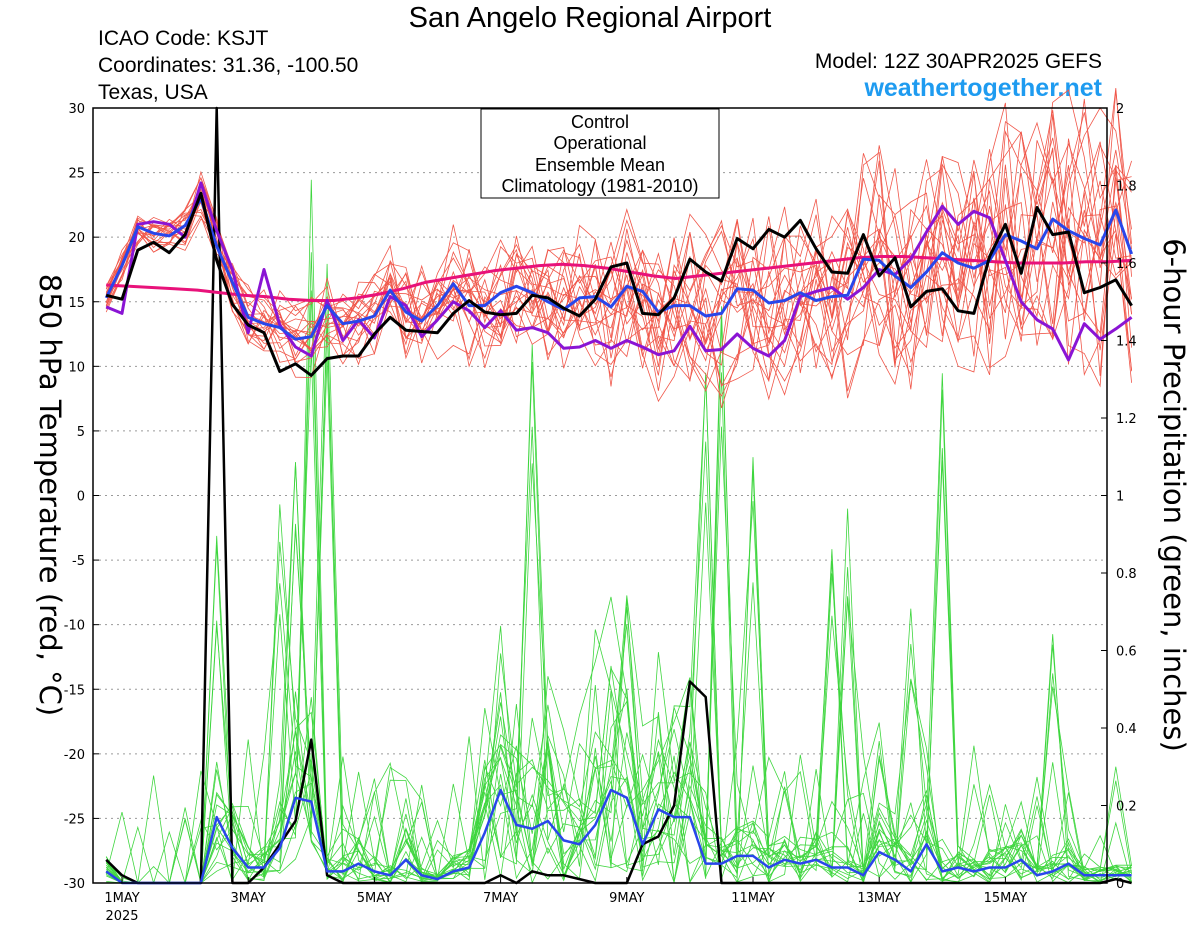  What do you see at coordinates (599, 143) in the screenshot?
I see `legend-operational: Operational` at bounding box center [599, 143].